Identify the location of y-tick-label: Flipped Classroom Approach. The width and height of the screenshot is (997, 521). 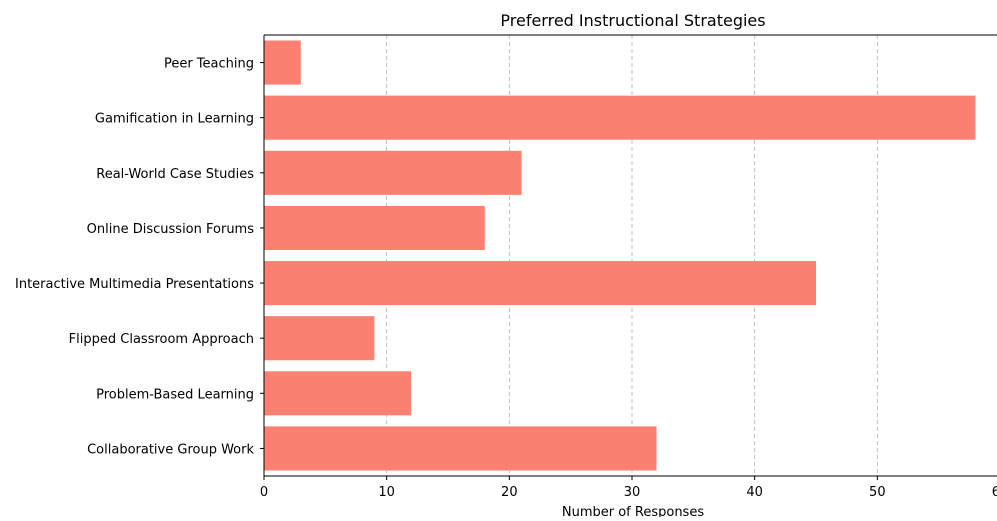
(161, 339).